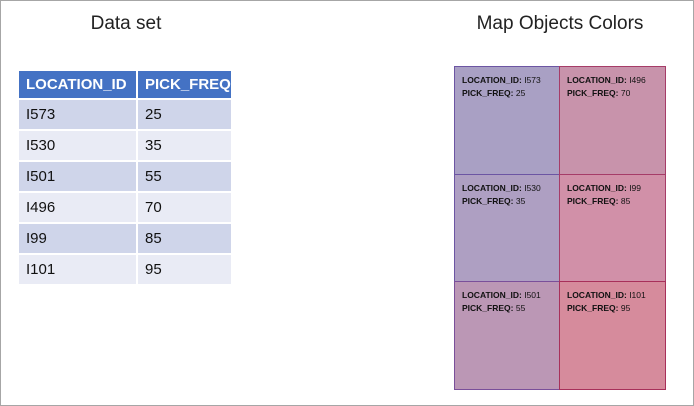  Describe the element at coordinates (625, 308) in the screenshot. I see `freq-value: 95` at that location.